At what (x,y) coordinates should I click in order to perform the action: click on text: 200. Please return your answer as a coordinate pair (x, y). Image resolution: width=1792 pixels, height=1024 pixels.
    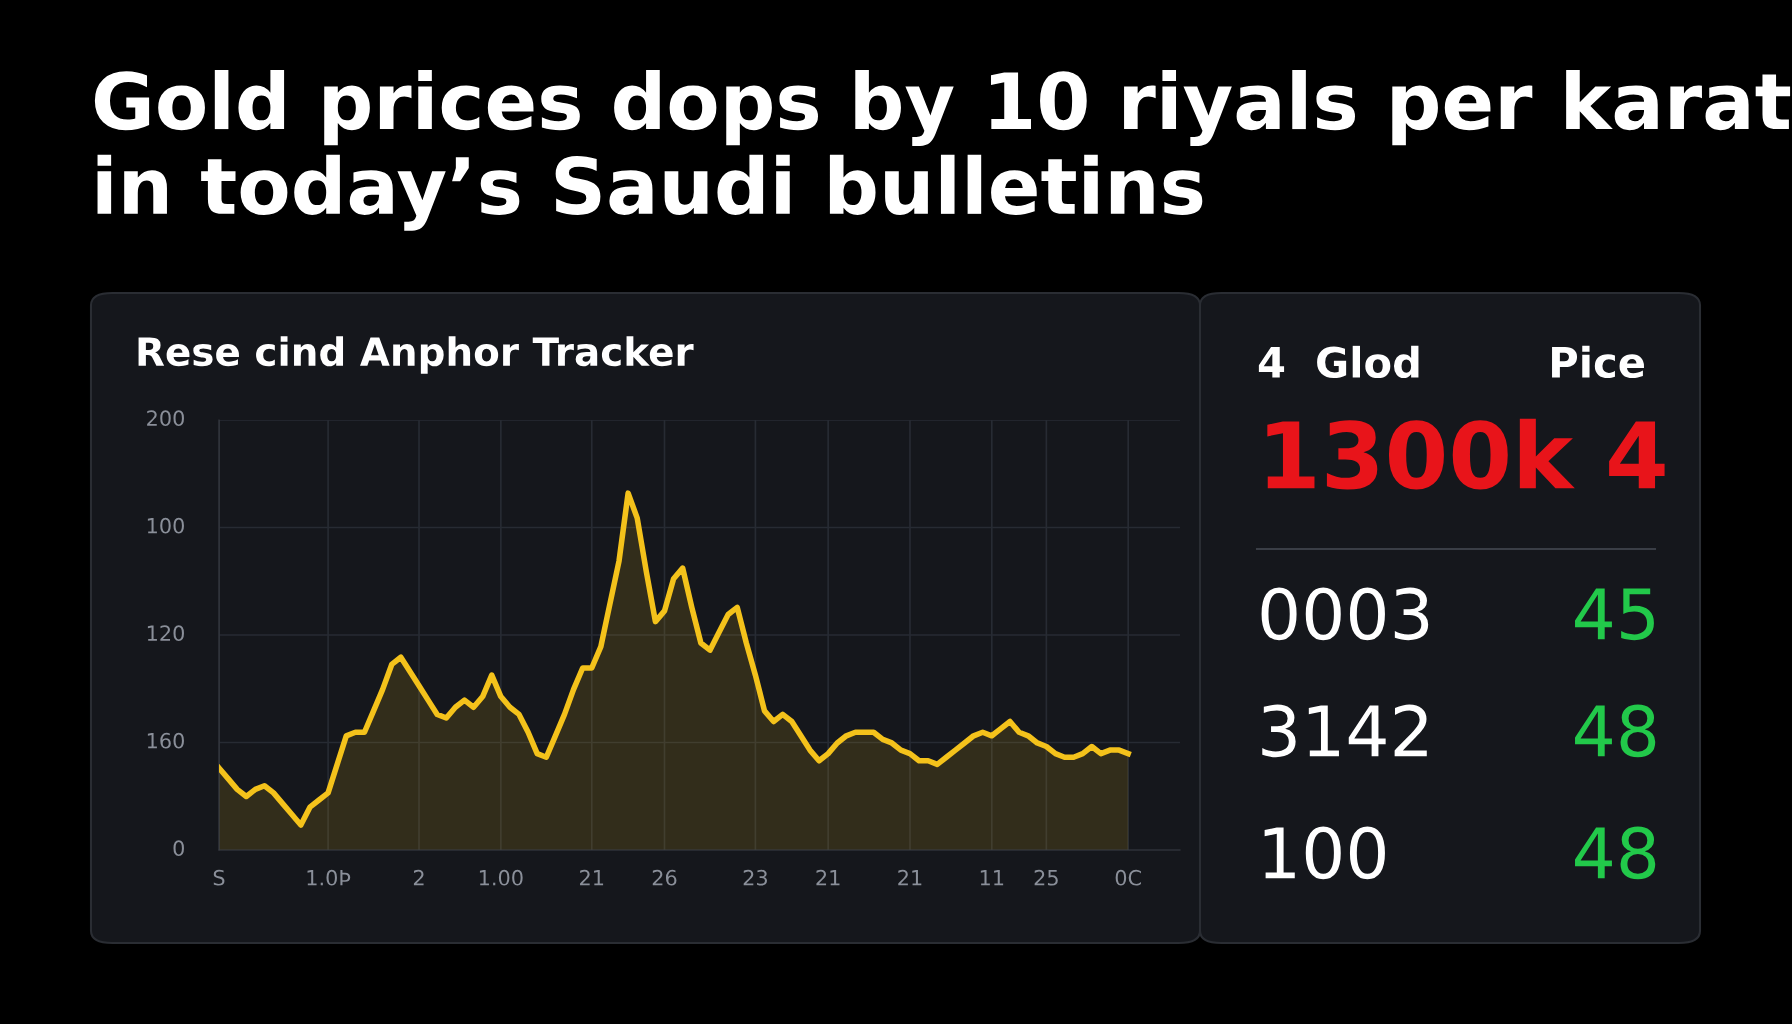
    Looking at the image, I should click on (165, 418).